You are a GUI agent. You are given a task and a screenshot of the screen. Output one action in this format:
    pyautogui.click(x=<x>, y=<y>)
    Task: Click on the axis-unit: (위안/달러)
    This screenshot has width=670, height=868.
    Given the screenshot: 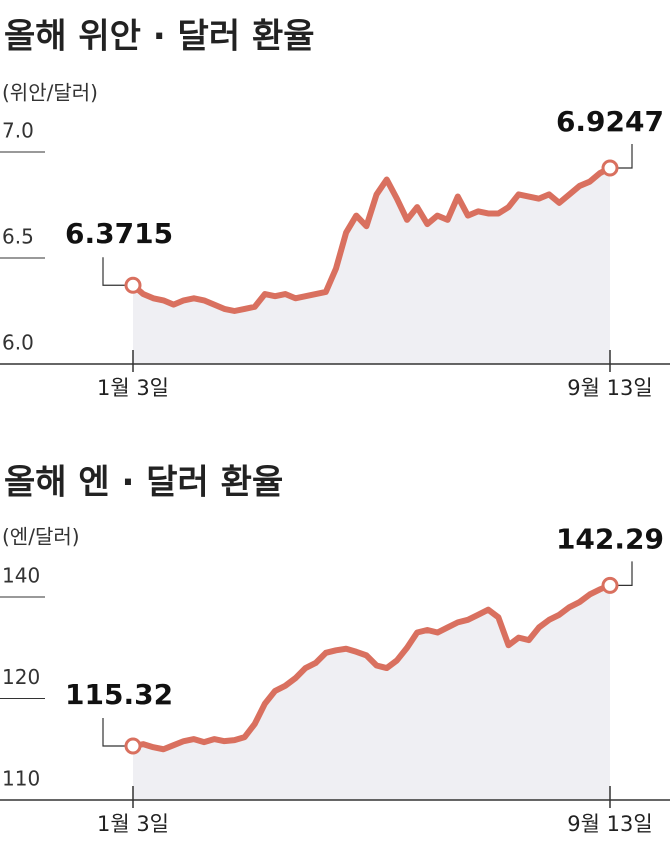 What is the action you would take?
    pyautogui.click(x=50, y=93)
    